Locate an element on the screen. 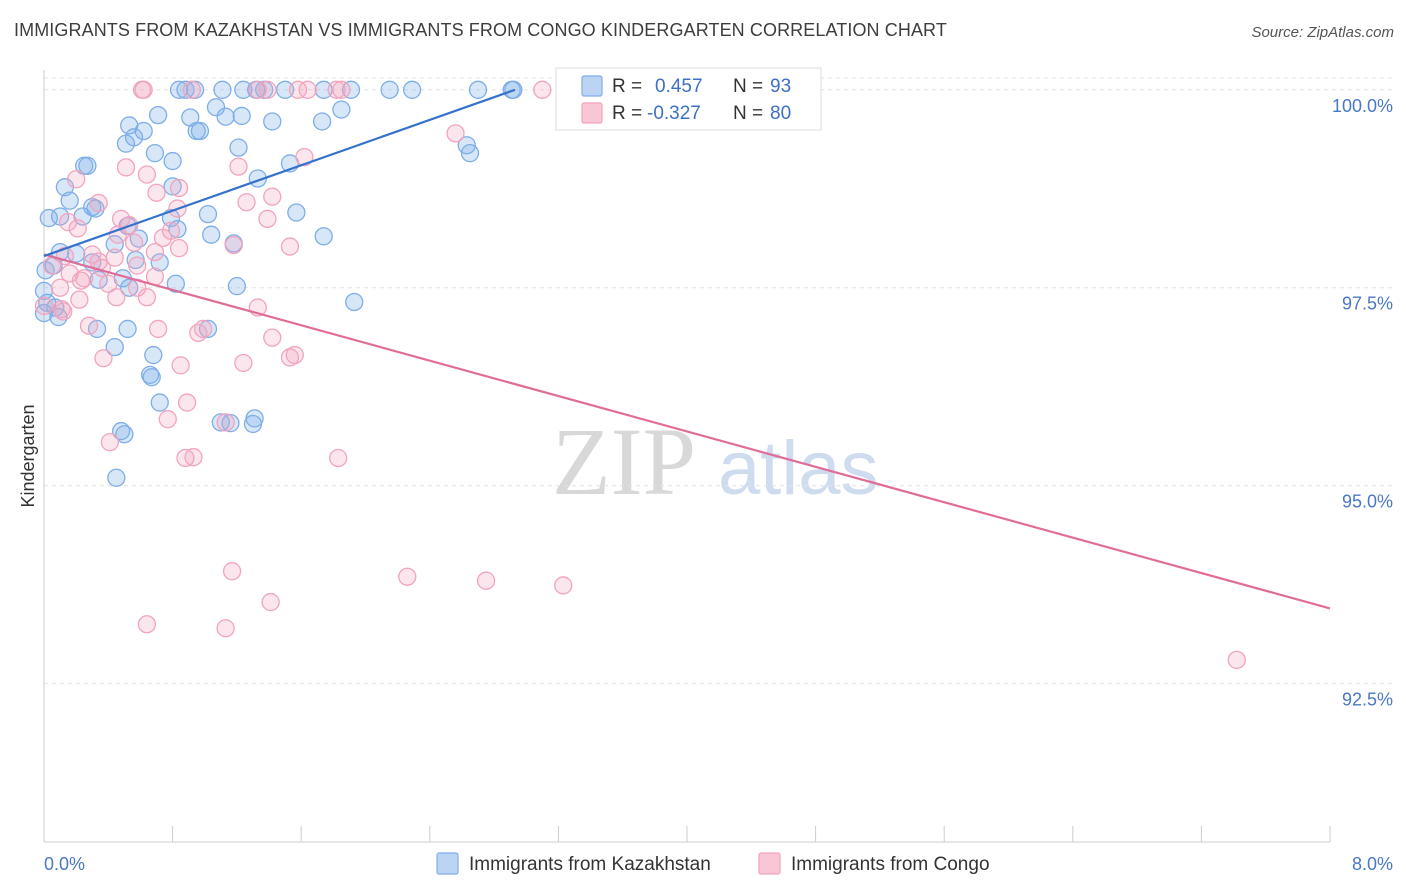 The image size is (1406, 892). legend-n-value-1: 93 is located at coordinates (780, 86).